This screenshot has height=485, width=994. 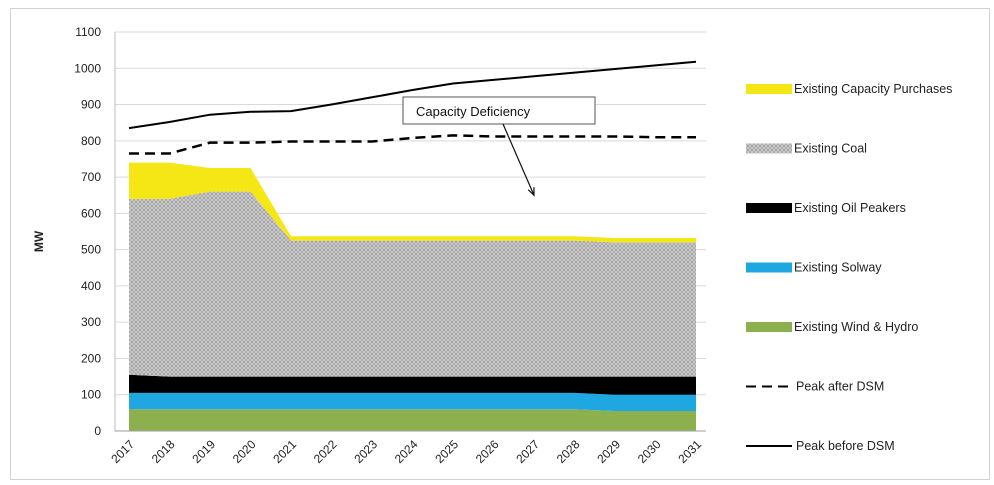 I want to click on y-tick-label: 200, so click(x=91, y=358).